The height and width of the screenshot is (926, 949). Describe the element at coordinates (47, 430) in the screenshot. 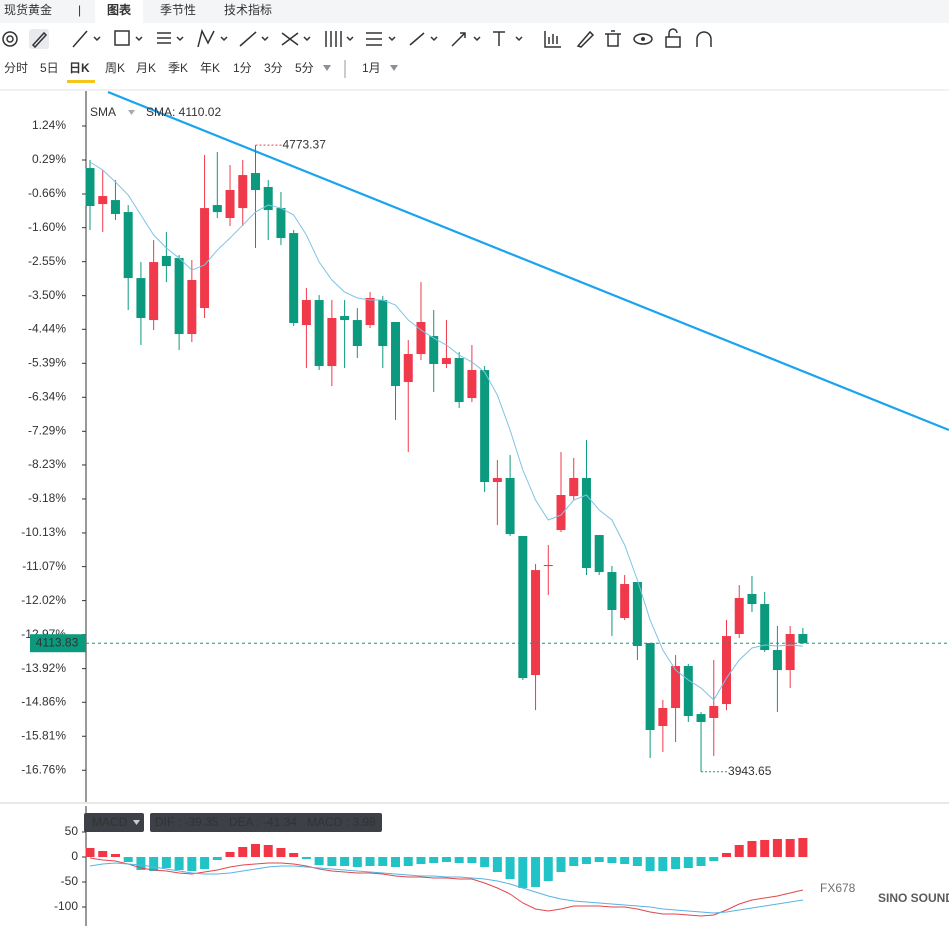

I see `y-tick-label: -7.29%` at that location.